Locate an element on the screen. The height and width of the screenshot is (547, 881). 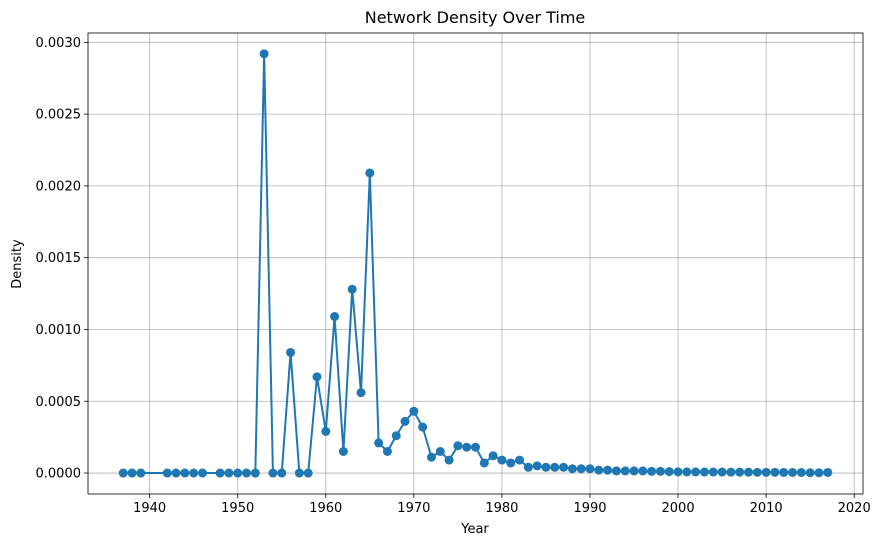
y-tick-label: 0.0030 is located at coordinates (59, 43).